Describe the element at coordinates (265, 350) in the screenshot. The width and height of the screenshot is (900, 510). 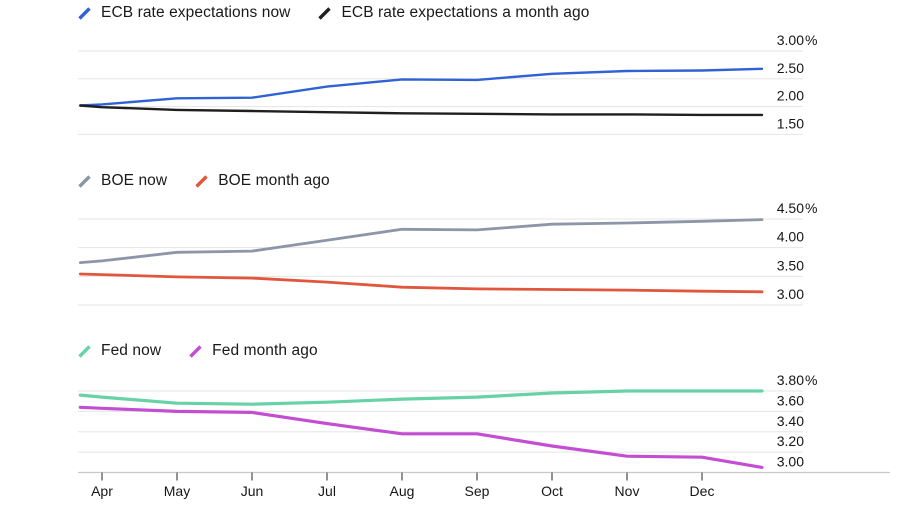
I see `legend-label: Fed month ago` at that location.